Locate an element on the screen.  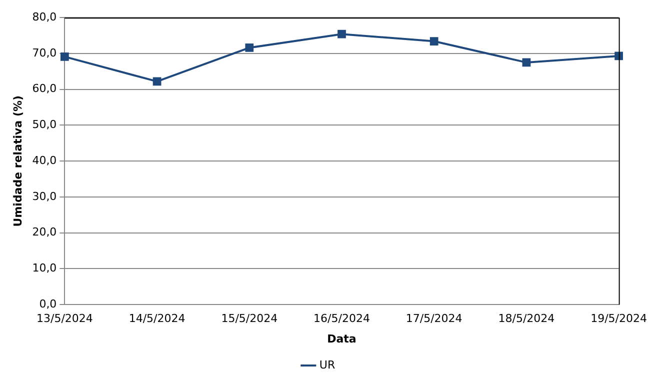
y-axis-title: Umidade relativa (%) is located at coordinates (17, 161).